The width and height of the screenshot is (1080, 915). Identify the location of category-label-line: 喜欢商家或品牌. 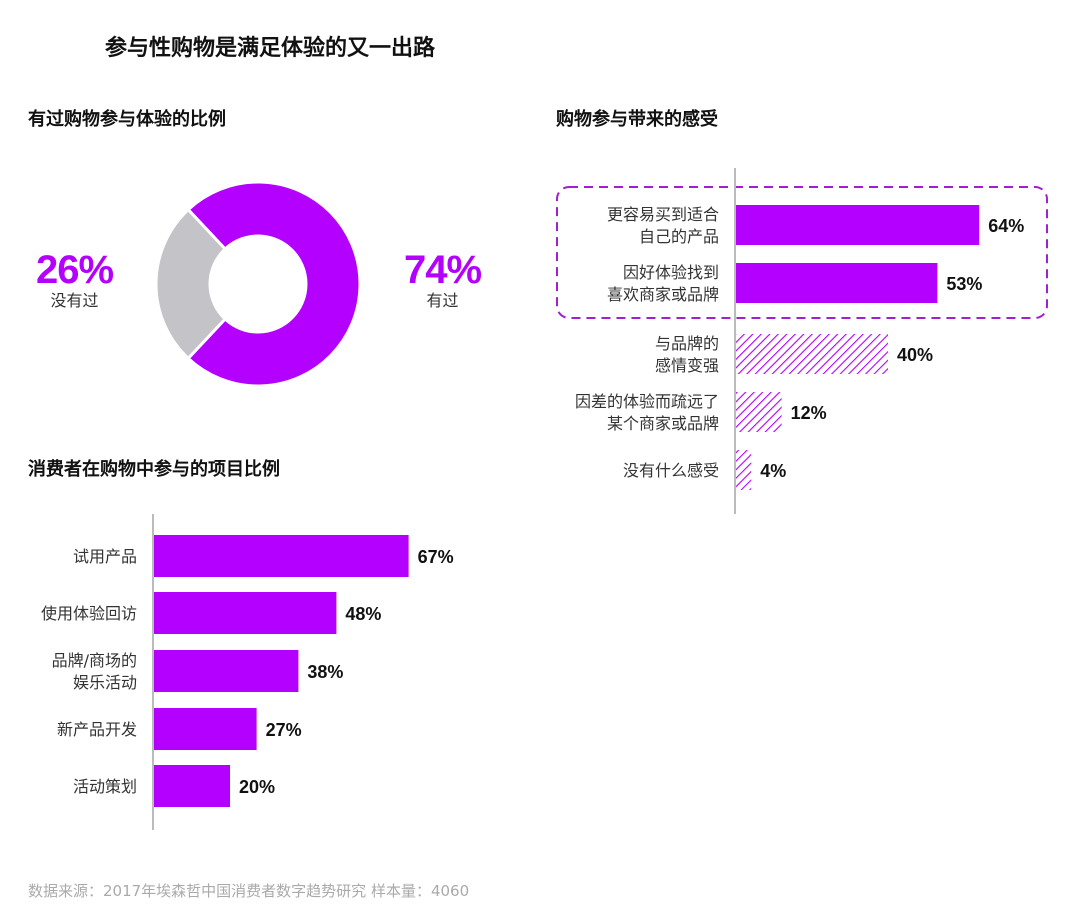
(663, 294).